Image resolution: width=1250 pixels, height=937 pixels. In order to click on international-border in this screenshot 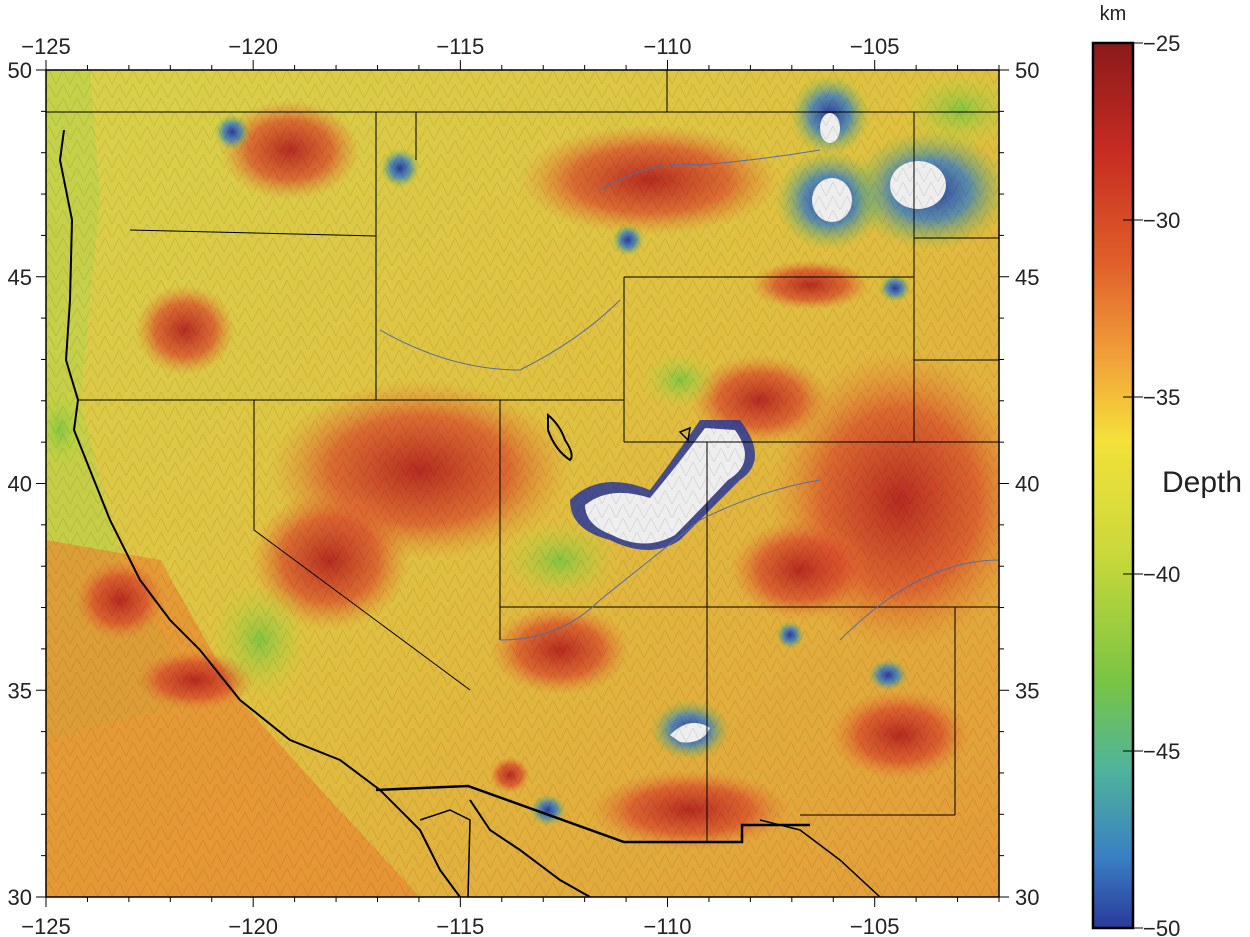, I will do `click(592, 814)`.